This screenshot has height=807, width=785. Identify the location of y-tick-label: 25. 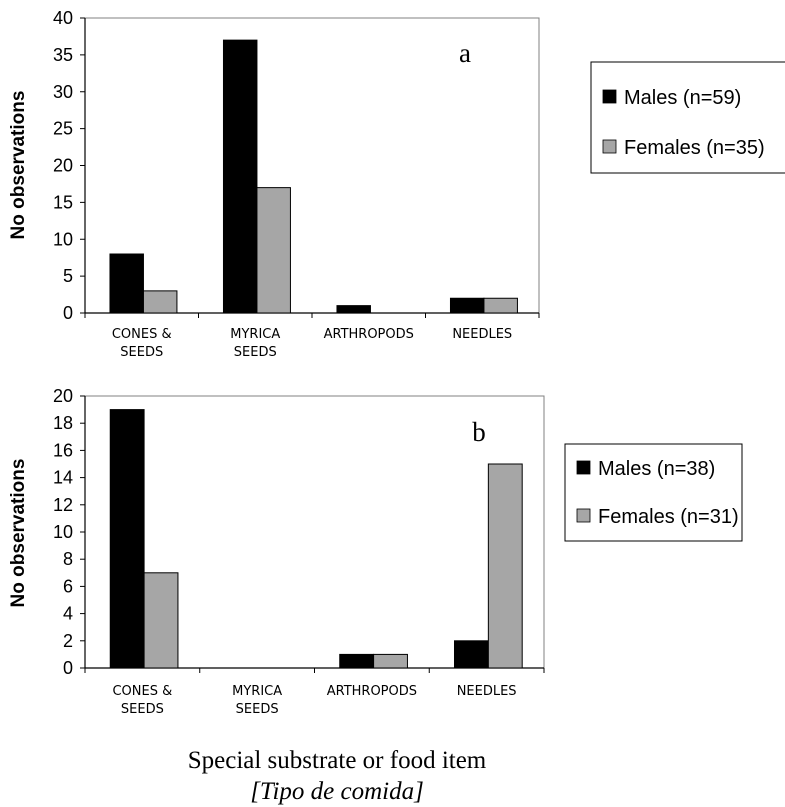
(63, 129).